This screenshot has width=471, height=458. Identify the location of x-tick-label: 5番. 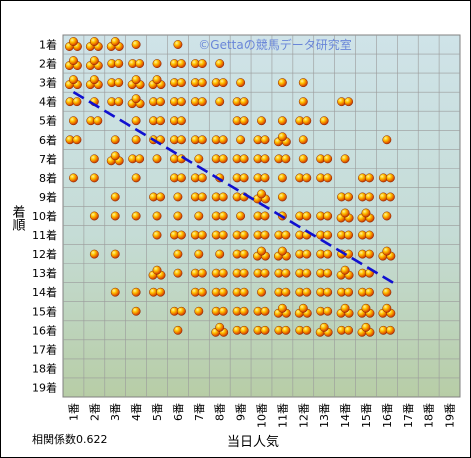
(157, 412).